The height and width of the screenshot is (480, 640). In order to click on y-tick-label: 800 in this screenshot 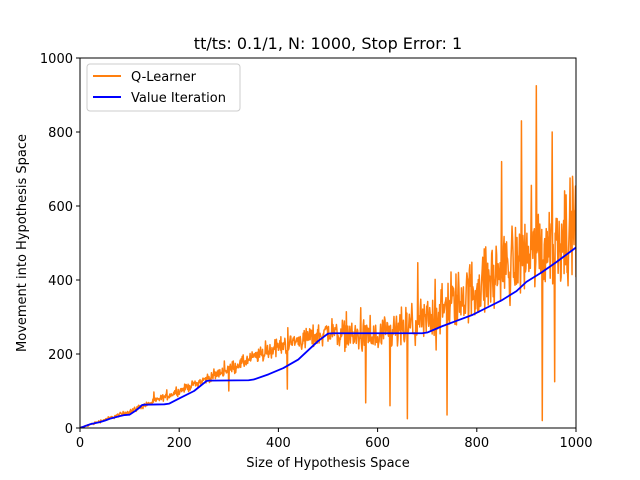, I will do `click(60, 133)`.